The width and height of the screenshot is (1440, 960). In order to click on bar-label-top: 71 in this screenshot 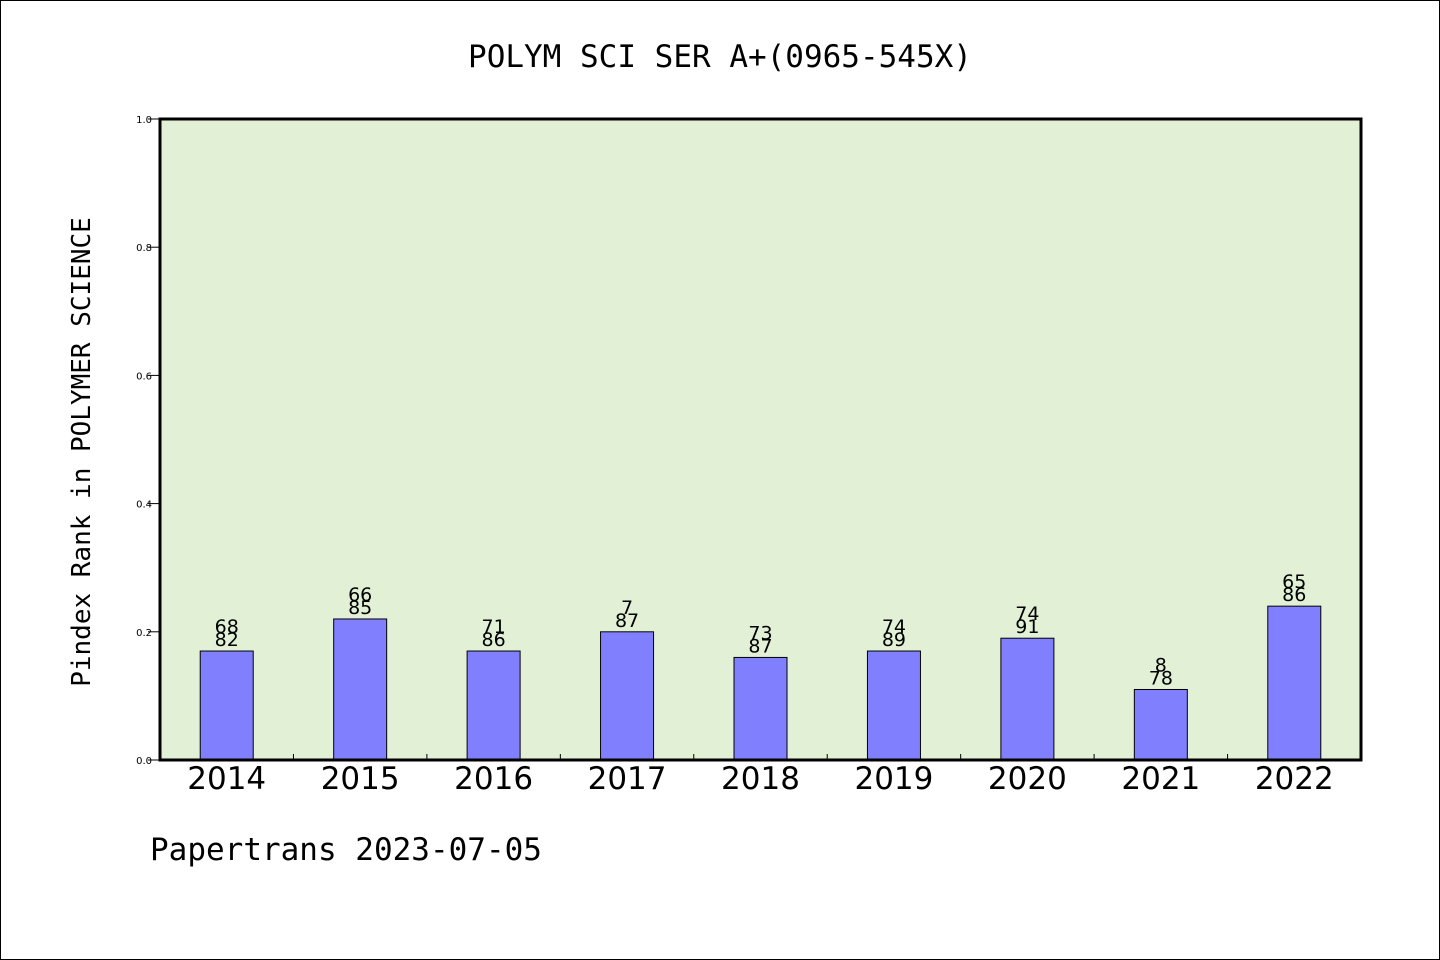, I will do `click(494, 627)`.